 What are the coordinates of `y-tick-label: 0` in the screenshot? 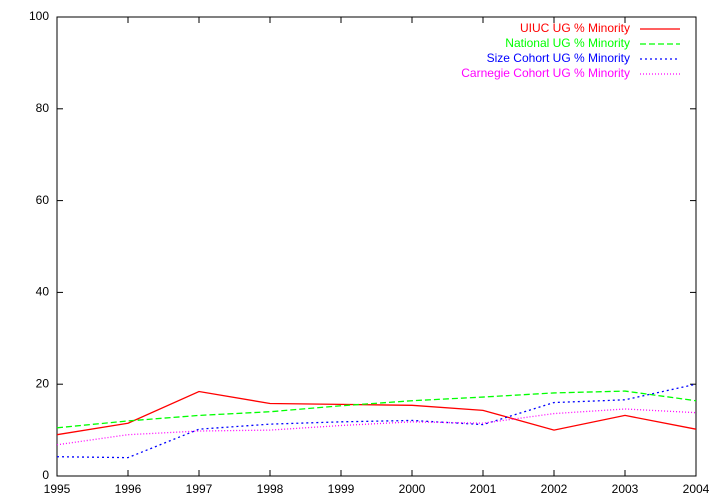 It's located at (45, 475).